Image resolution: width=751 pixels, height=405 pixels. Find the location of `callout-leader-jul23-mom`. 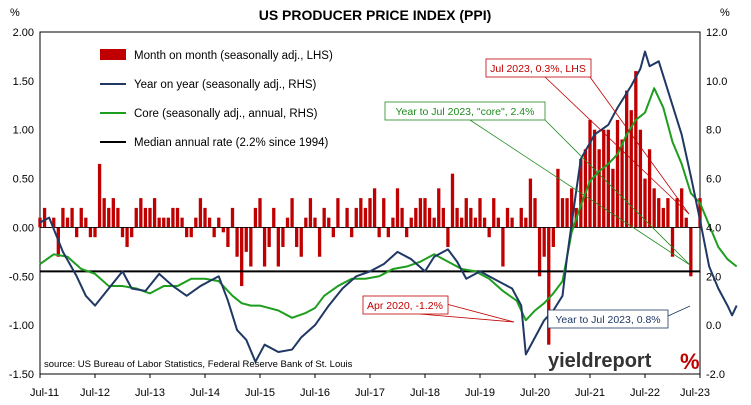

callout-leader-jul23-mom is located at coordinates (617, 145).